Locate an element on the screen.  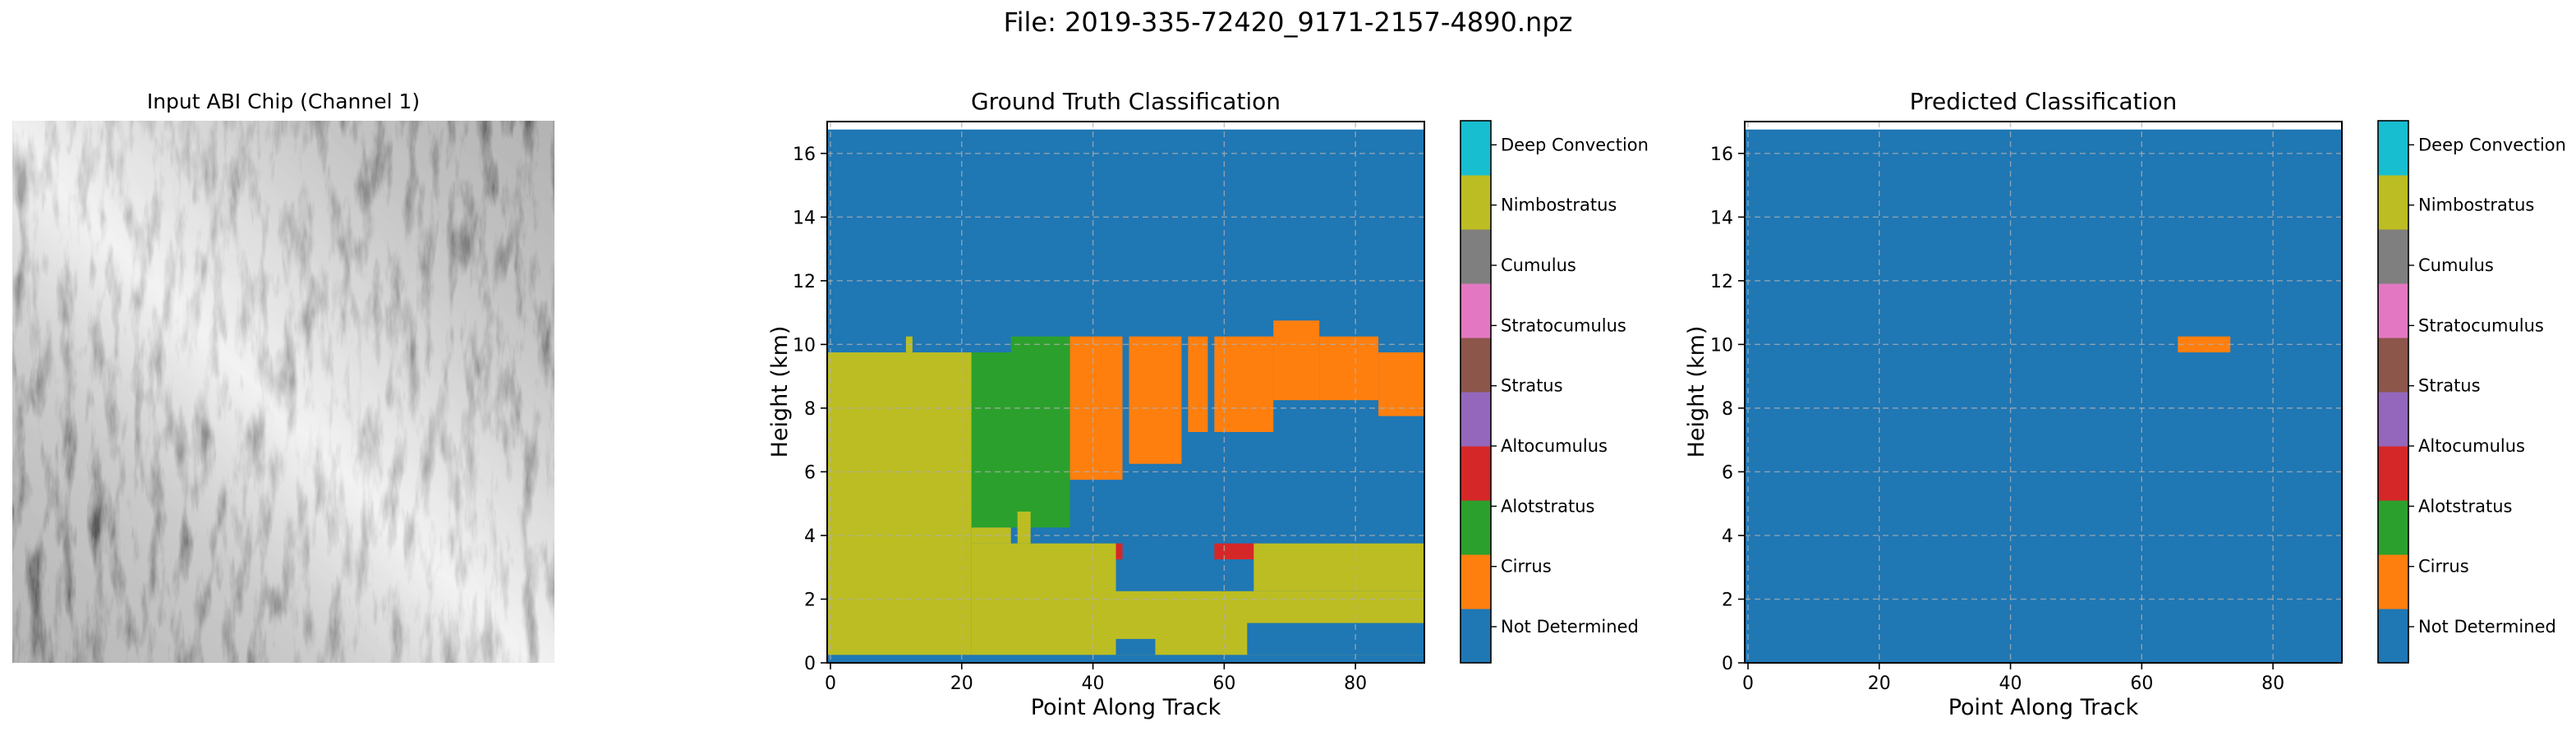
y-tick-label: 14 is located at coordinates (1722, 218).